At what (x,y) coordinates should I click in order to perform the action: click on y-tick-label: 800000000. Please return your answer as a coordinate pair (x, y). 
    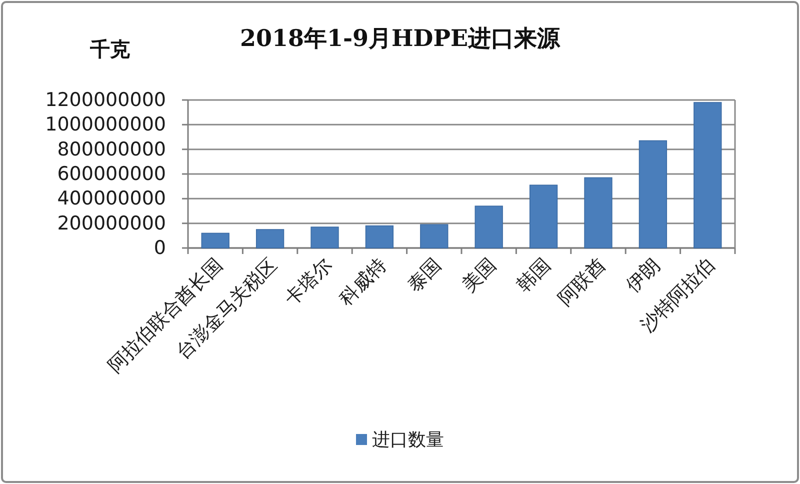
    Looking at the image, I should click on (111, 149).